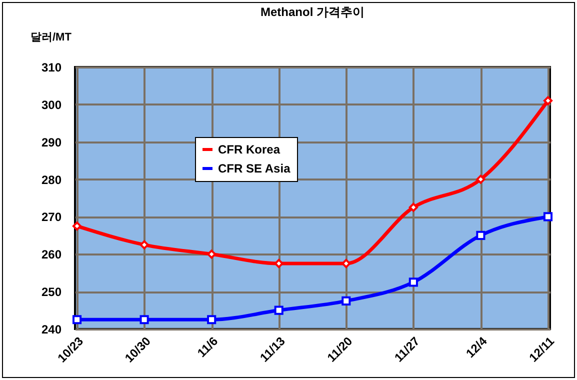 The height and width of the screenshot is (380, 577). Describe the element at coordinates (51, 292) in the screenshot. I see `y-tick-label: 250` at that location.